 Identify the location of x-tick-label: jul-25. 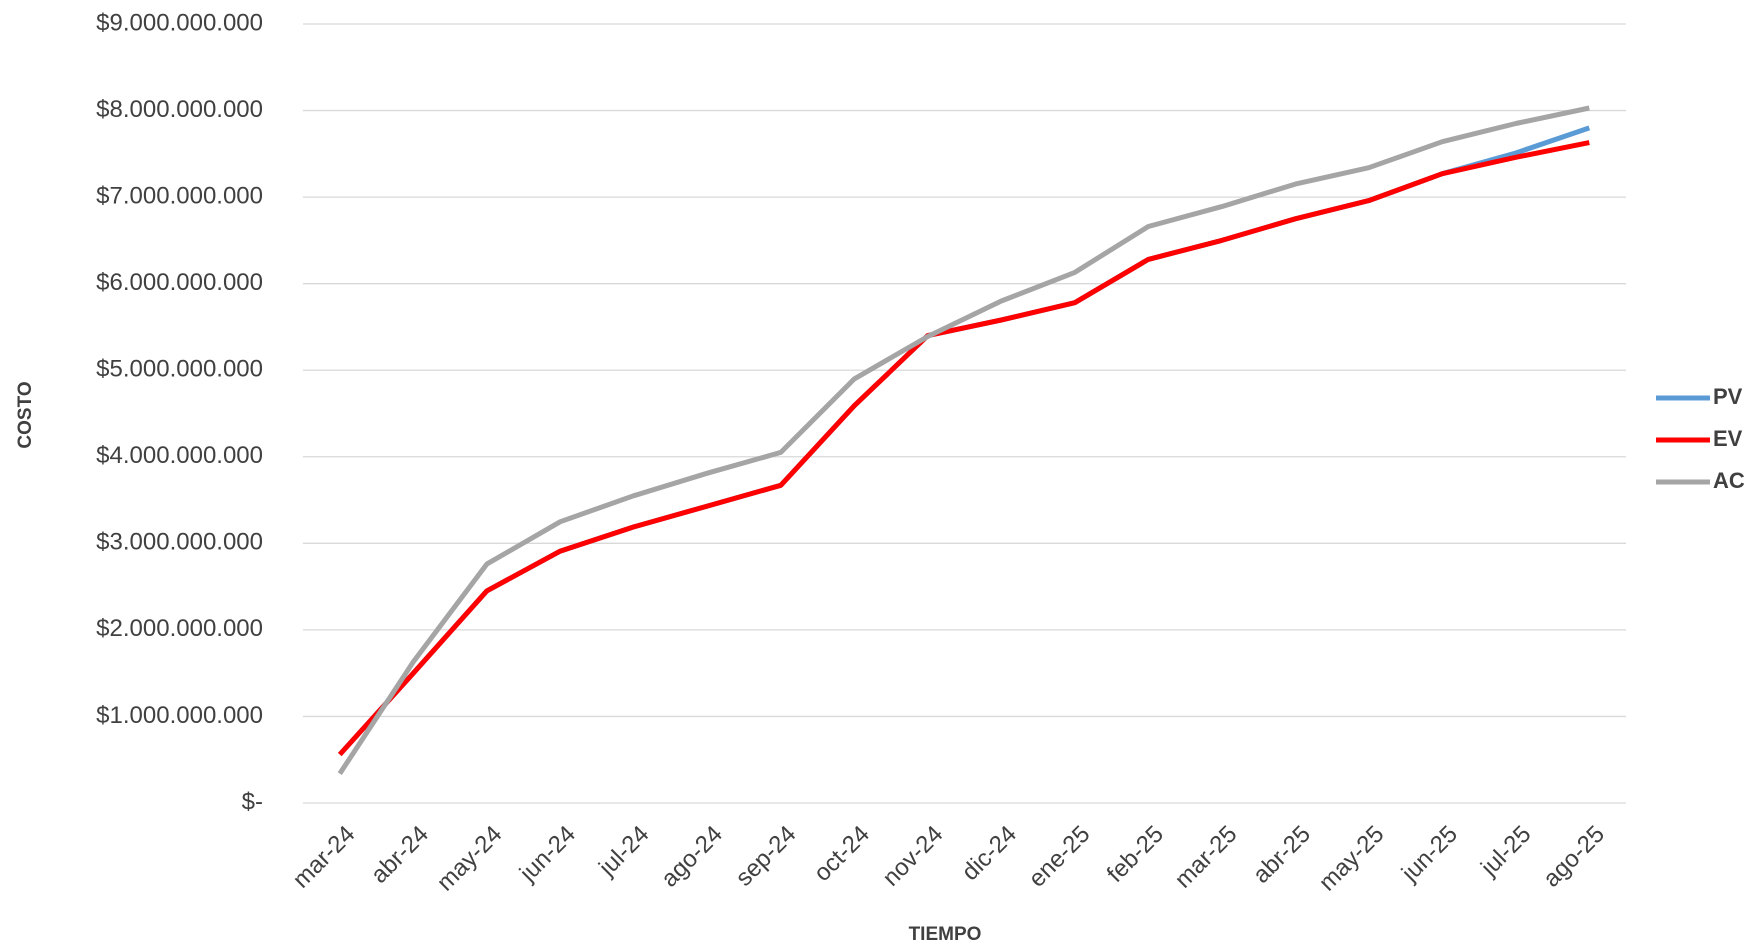
(1505, 851).